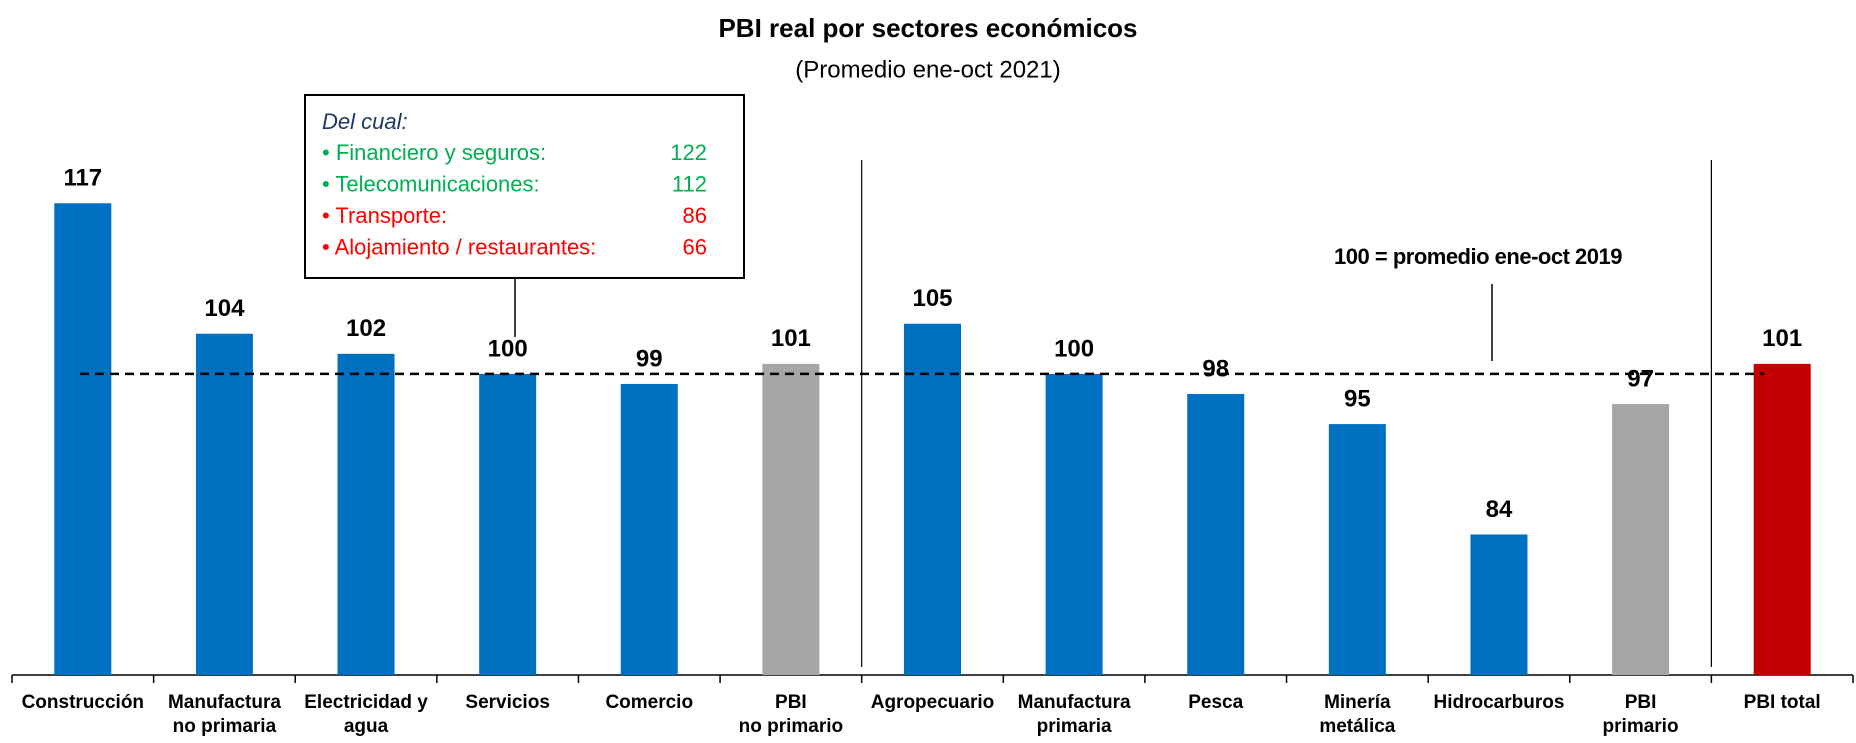 The height and width of the screenshot is (743, 1856). Describe the element at coordinates (366, 328) in the screenshot. I see `data-label: 102` at that location.